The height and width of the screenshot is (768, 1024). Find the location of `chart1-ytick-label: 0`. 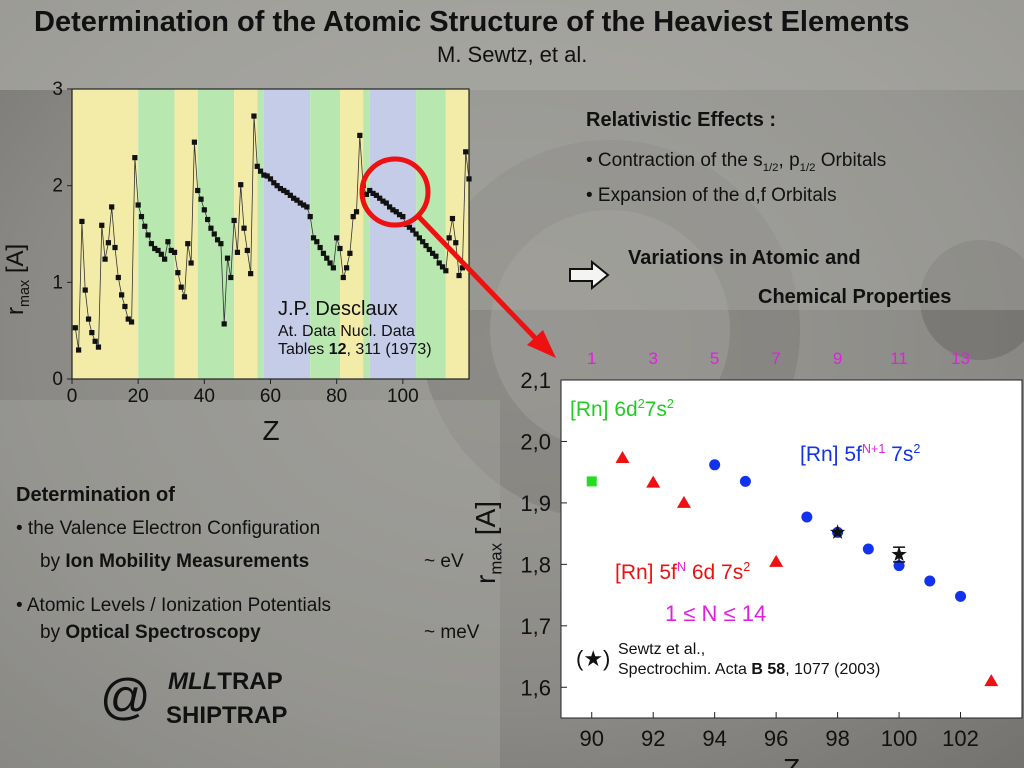

chart1-ytick-label: 0 is located at coordinates (57, 379).